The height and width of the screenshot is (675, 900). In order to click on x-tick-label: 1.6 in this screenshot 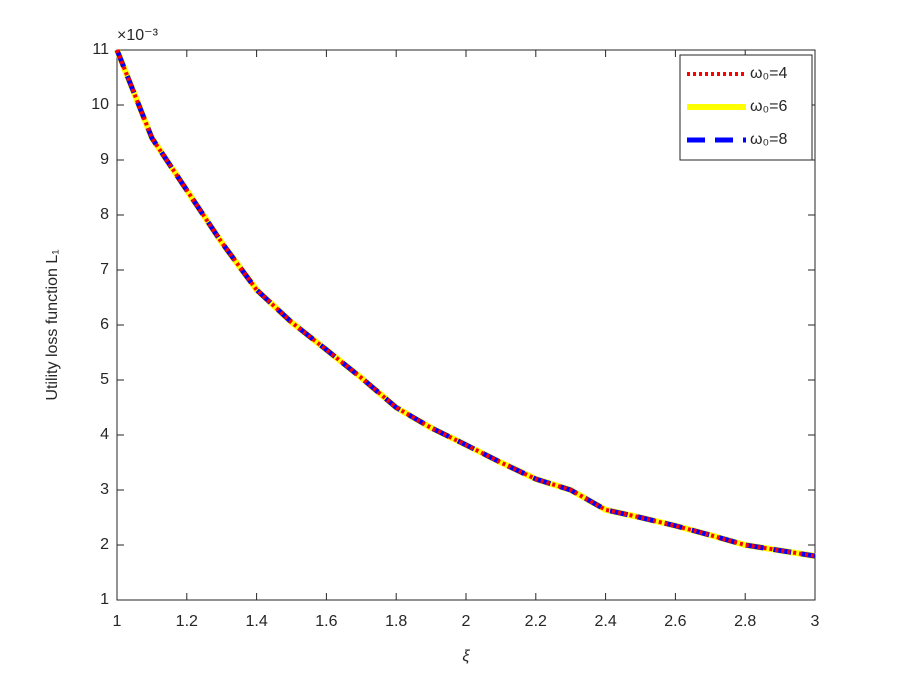, I will do `click(326, 621)`.